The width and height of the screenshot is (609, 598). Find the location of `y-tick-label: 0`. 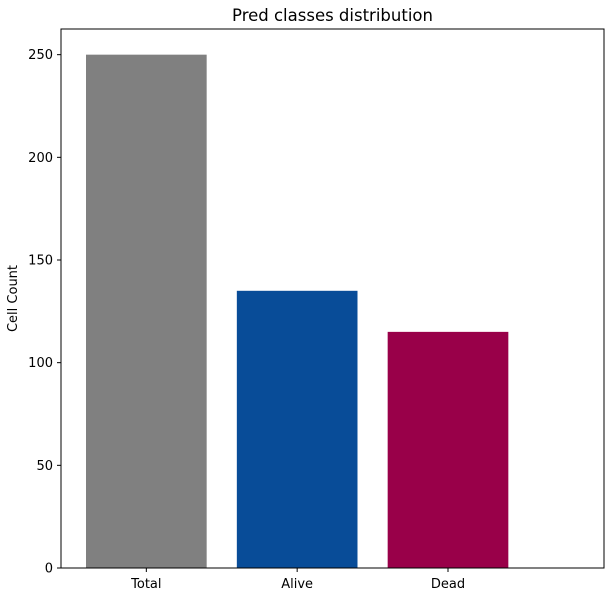

y-tick-label: 0 is located at coordinates (49, 569).